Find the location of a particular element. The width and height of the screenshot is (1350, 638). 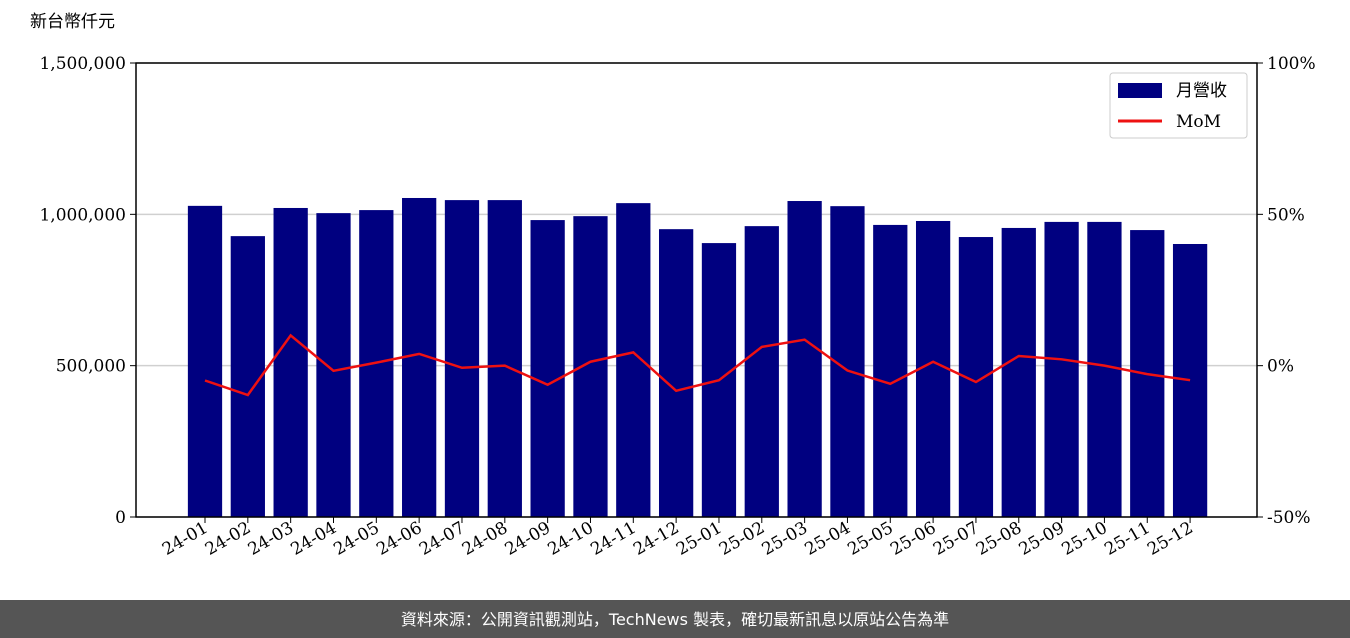

y2-tick-label: 50% is located at coordinates (1286, 215).